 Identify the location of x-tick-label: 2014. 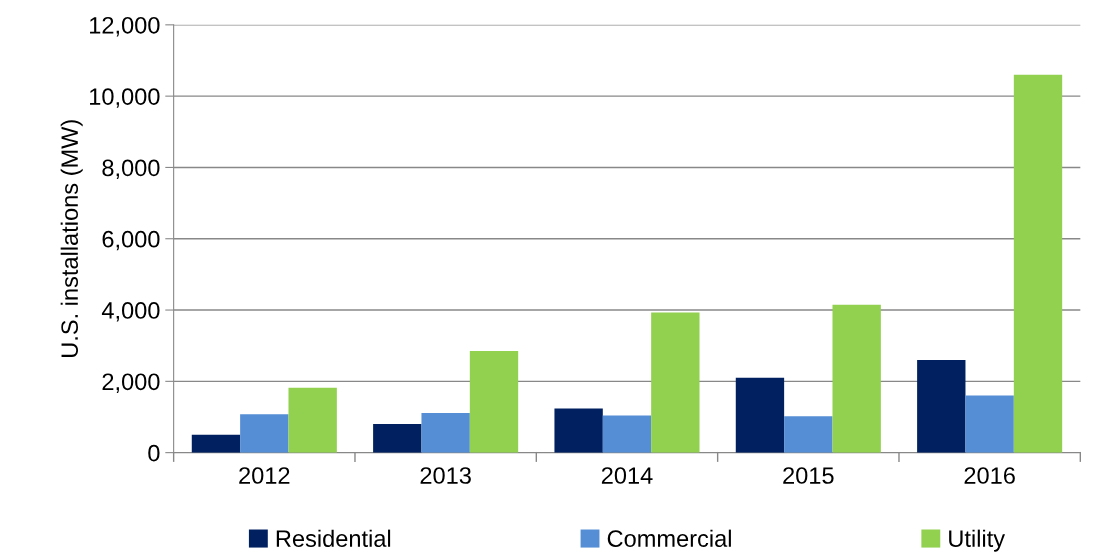
(627, 475).